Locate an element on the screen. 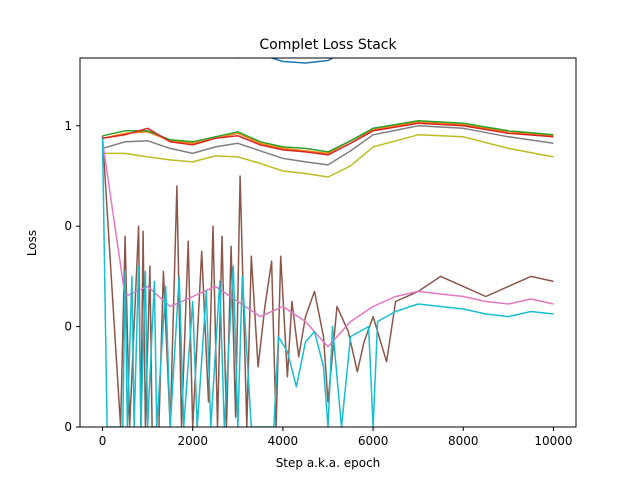 This screenshot has height=484, width=640. y-axis-label: Loss is located at coordinates (32, 243).